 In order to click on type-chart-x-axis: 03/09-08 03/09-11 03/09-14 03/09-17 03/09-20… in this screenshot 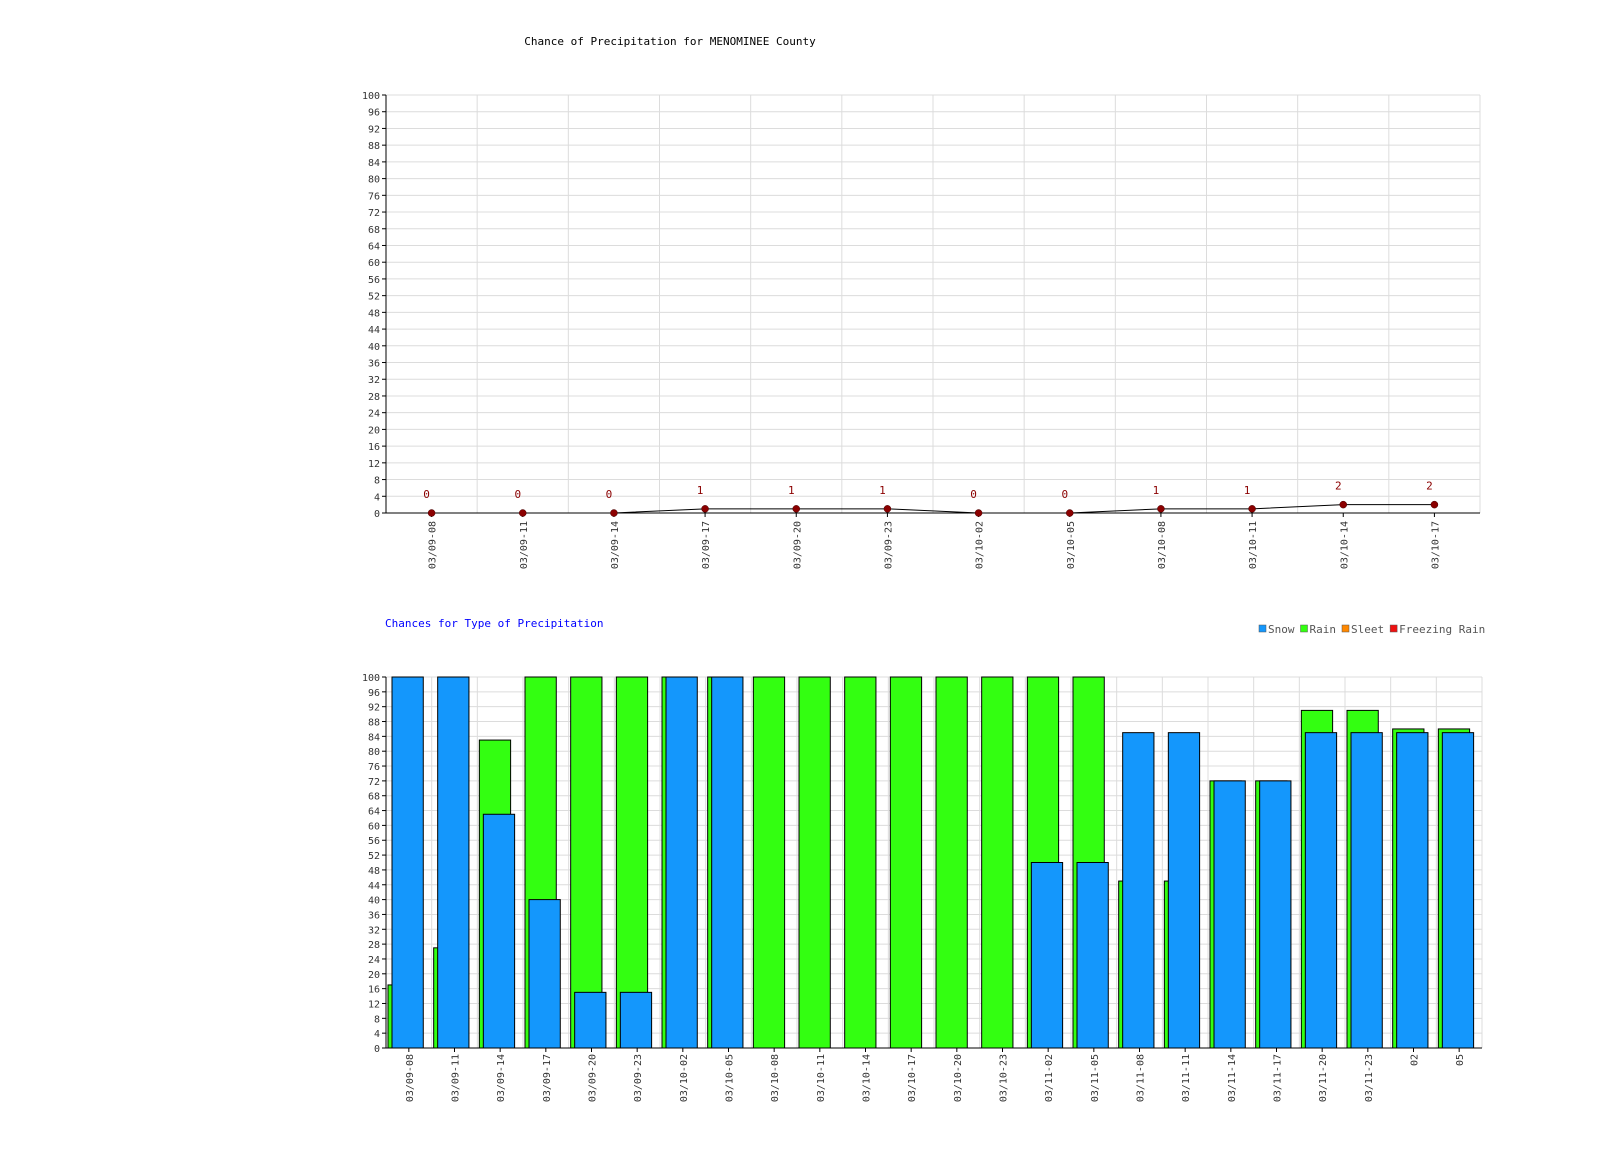, I will do `click(934, 1074)`.